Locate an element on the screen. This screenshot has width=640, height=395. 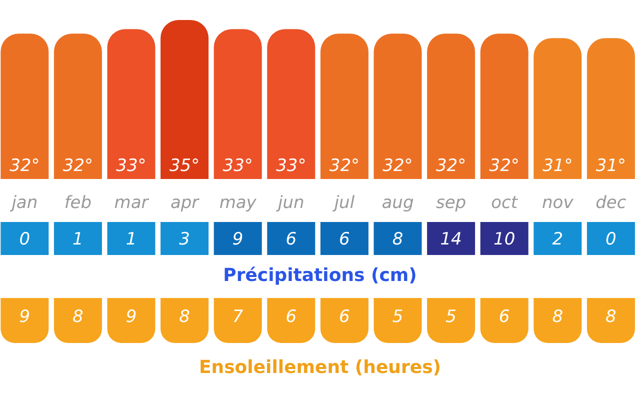
x-tick-label: apr is located at coordinates (185, 203).